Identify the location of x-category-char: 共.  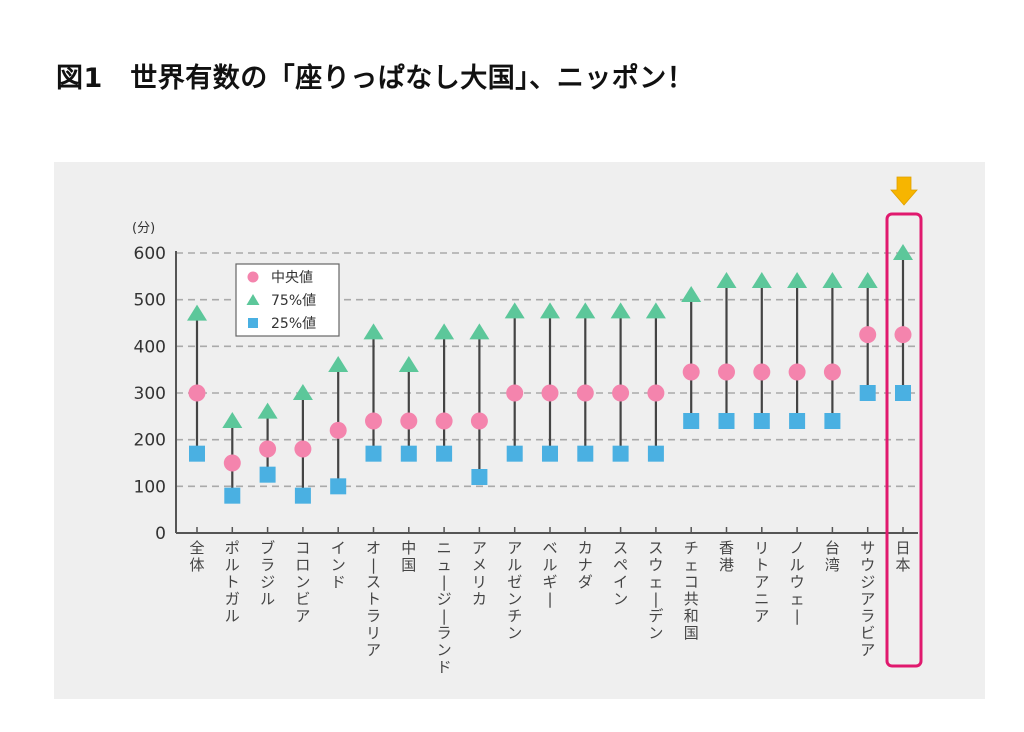
(691, 599).